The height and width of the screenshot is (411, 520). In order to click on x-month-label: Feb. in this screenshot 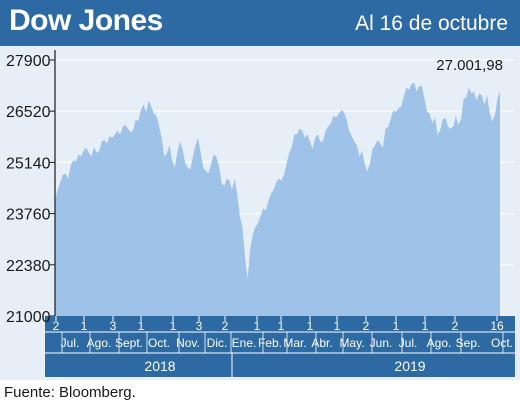, I will do `click(270, 343)`.